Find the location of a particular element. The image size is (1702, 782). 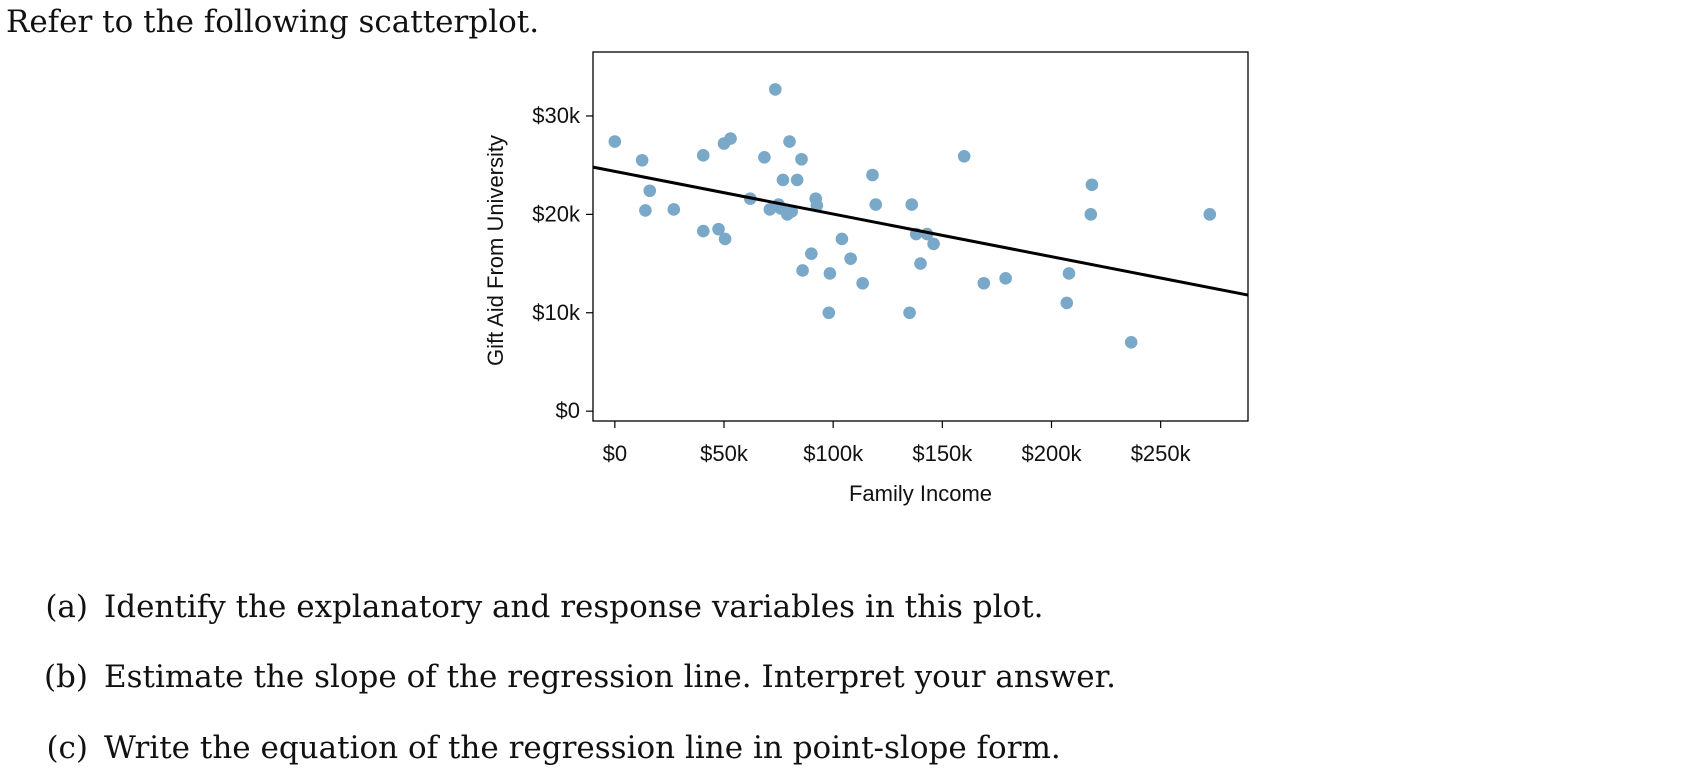

question-c-label: (c) is located at coordinates (67, 748).